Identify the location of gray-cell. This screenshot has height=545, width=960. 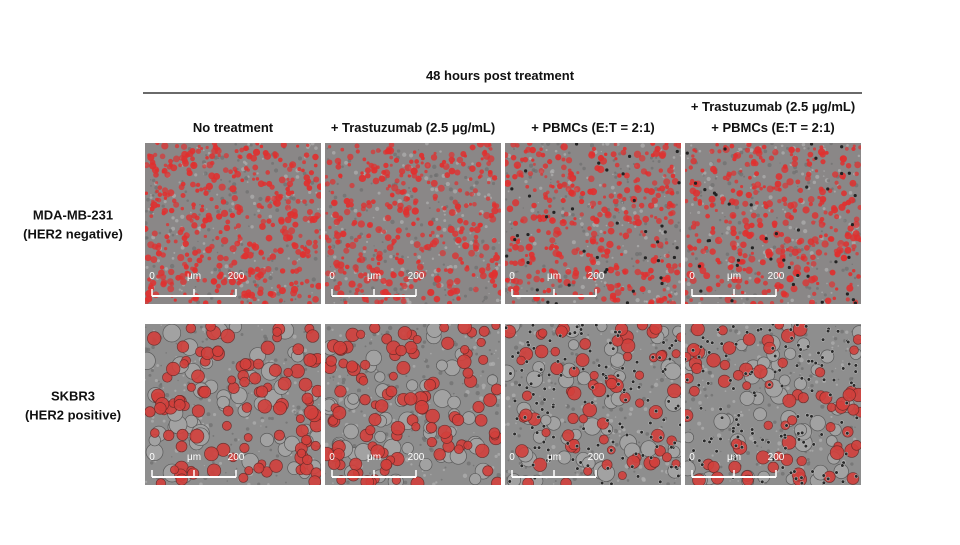
(574, 345).